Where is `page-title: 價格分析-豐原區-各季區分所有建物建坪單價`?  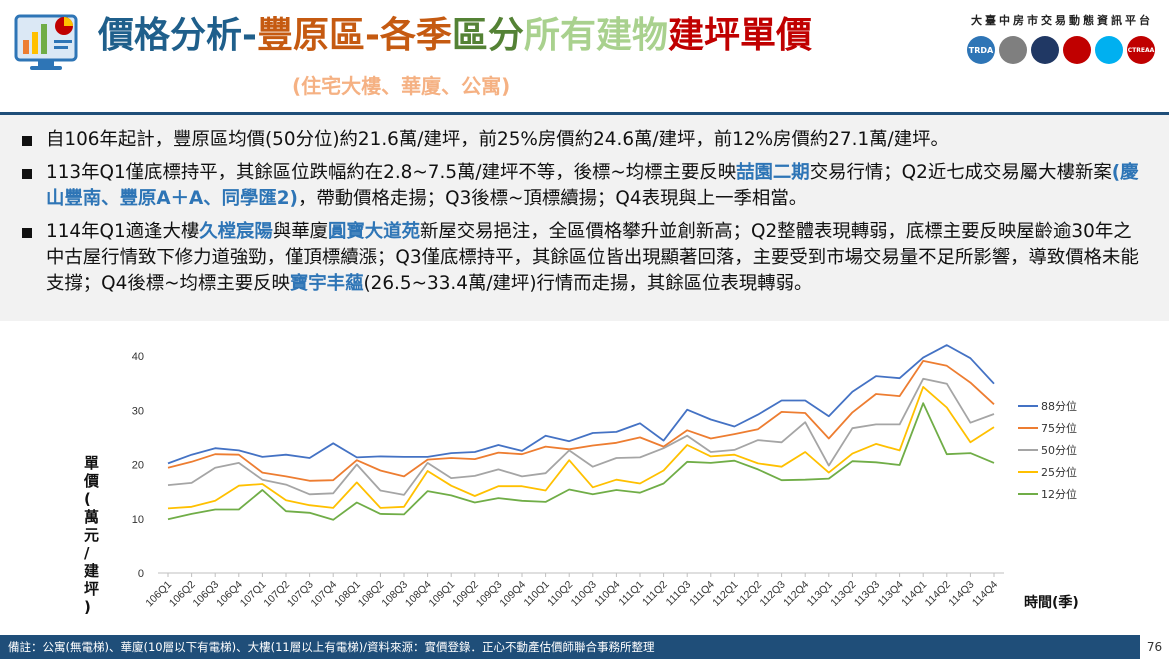
page-title: 價格分析-豐原區-各季區分所有建物建坪單價 is located at coordinates (455, 36).